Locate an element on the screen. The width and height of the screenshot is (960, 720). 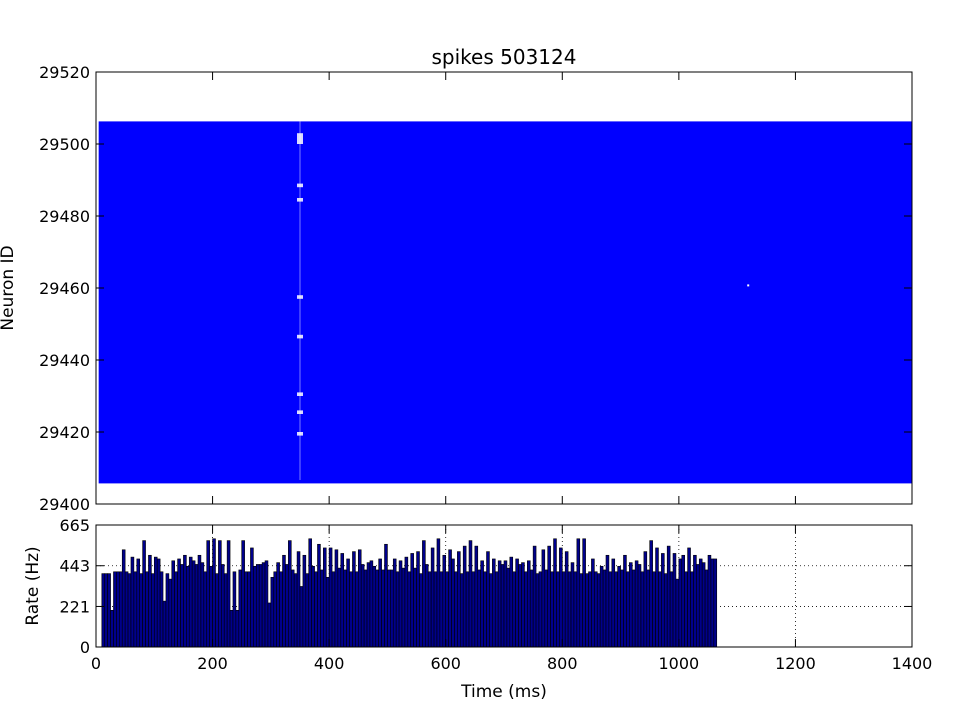
rate-ytick-label-1: 221 is located at coordinates (74, 606).